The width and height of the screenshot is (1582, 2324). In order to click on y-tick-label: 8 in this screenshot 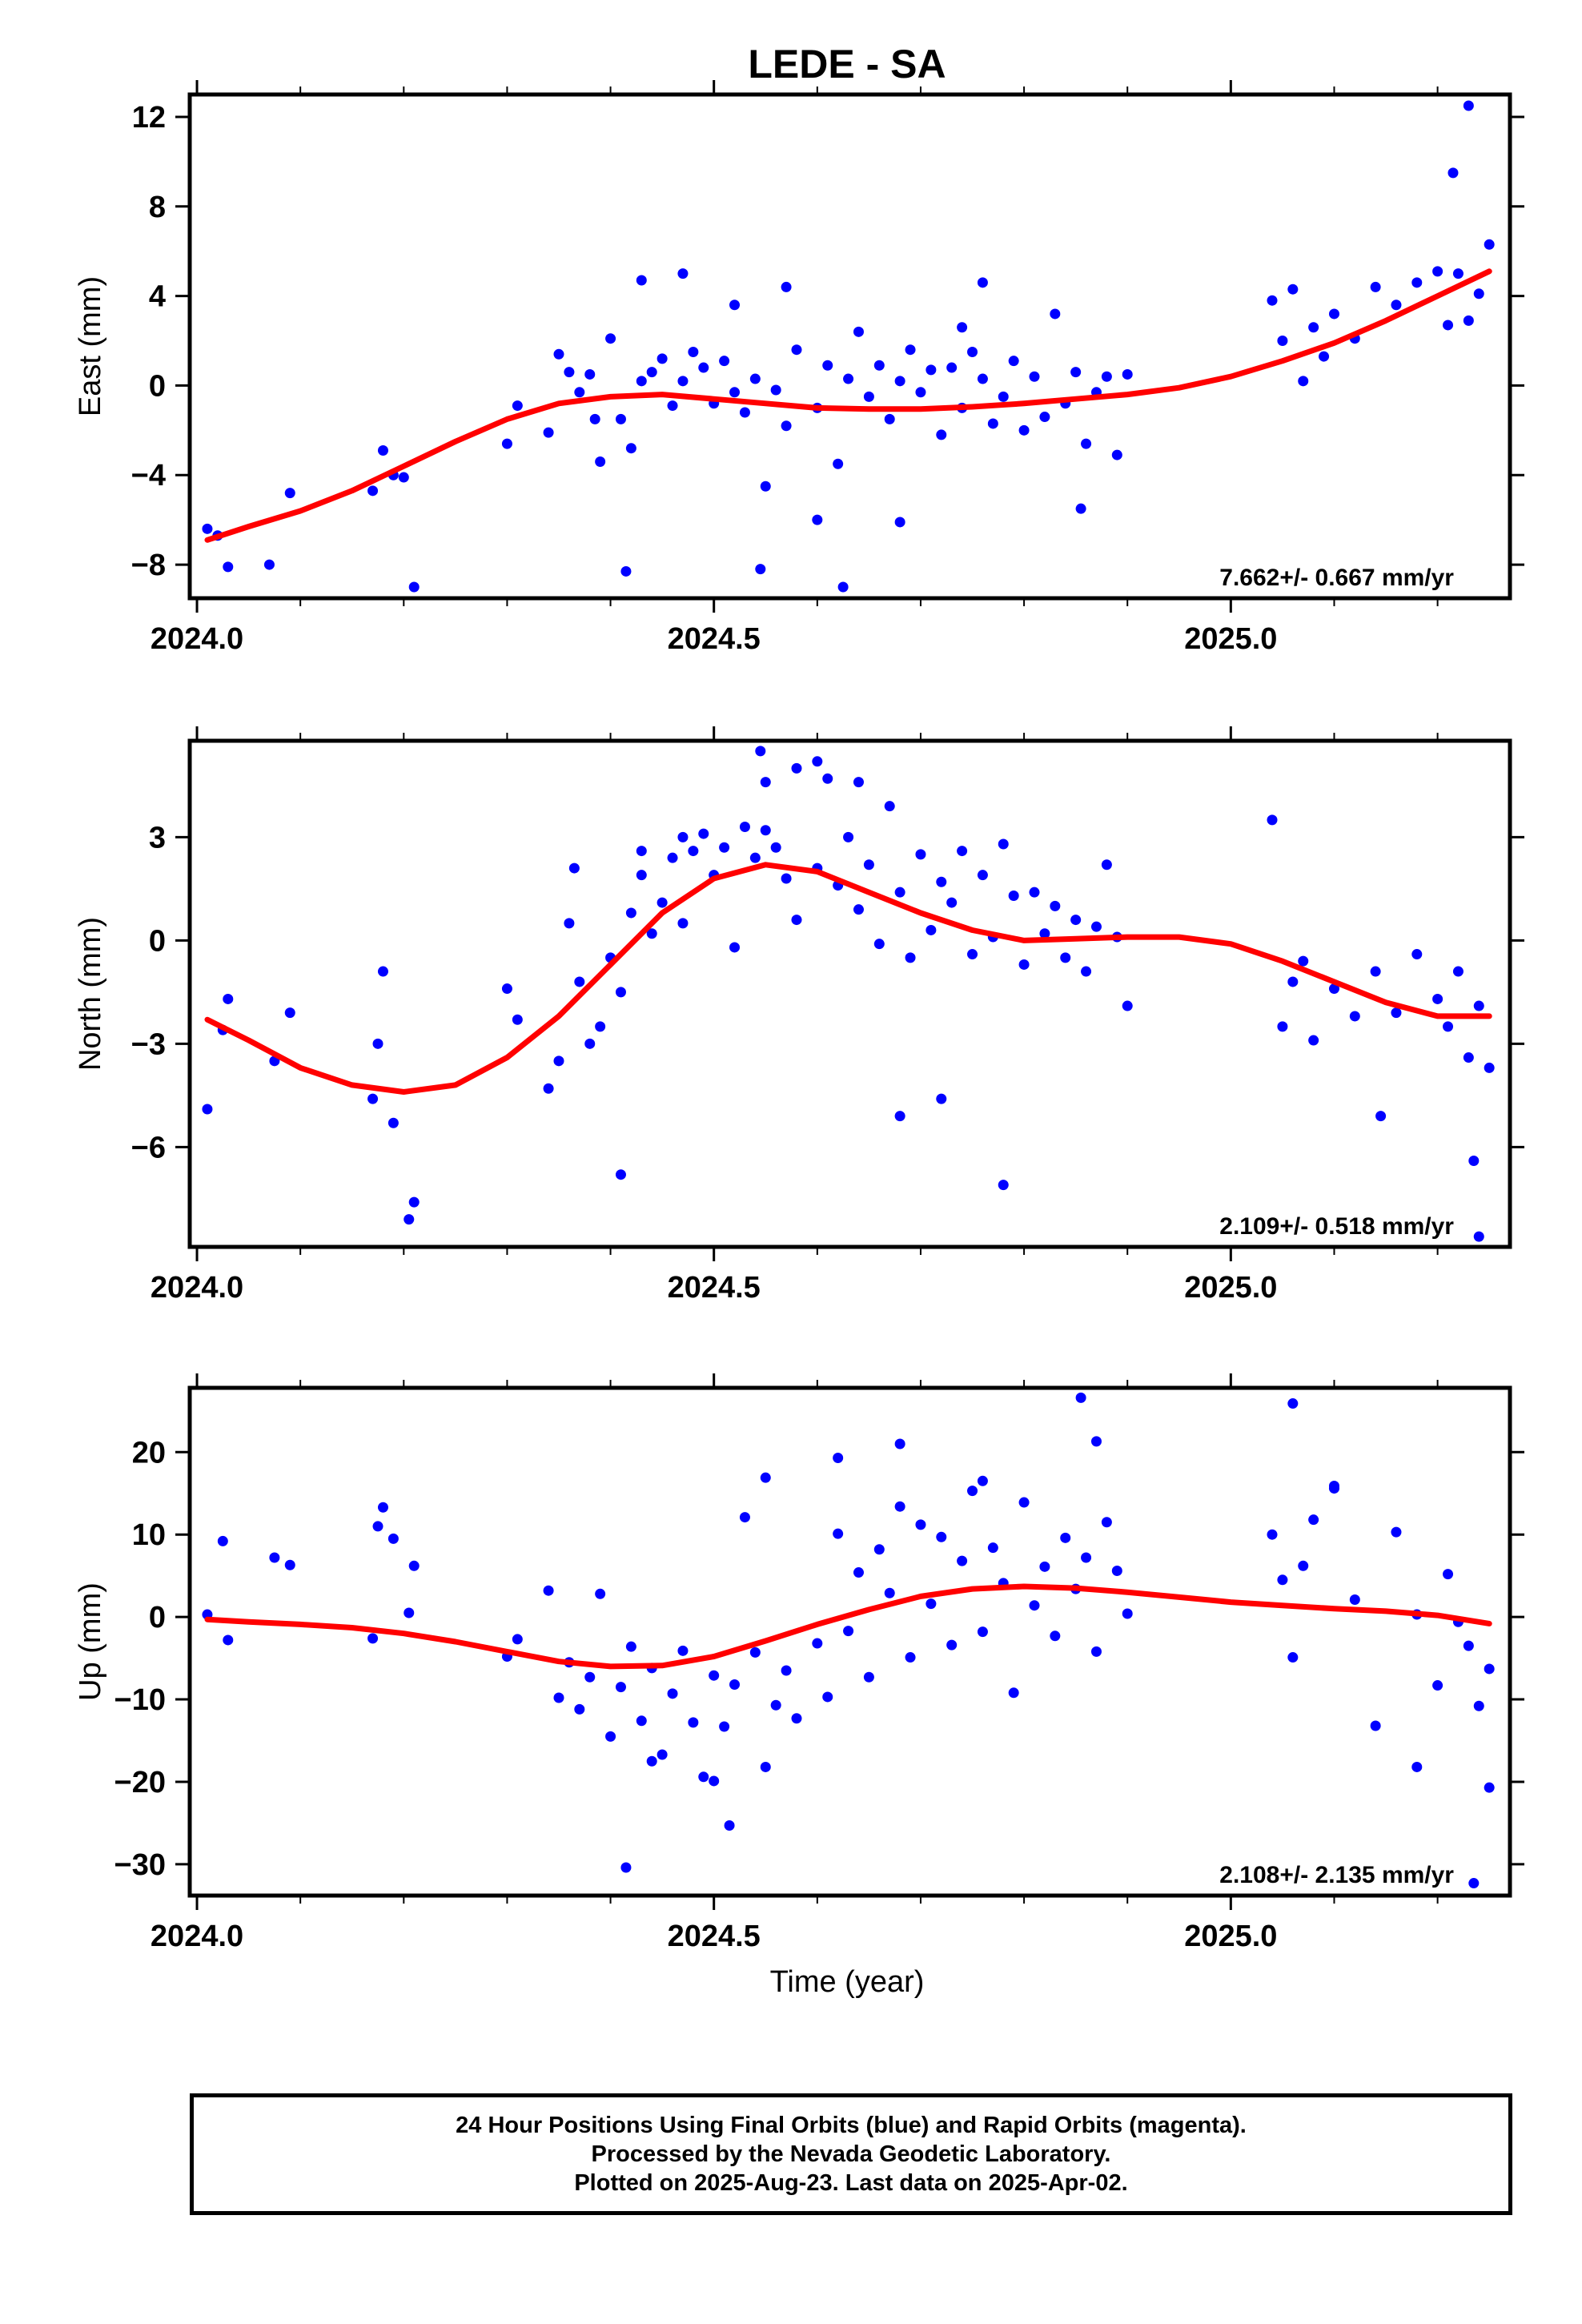, I will do `click(157, 208)`.